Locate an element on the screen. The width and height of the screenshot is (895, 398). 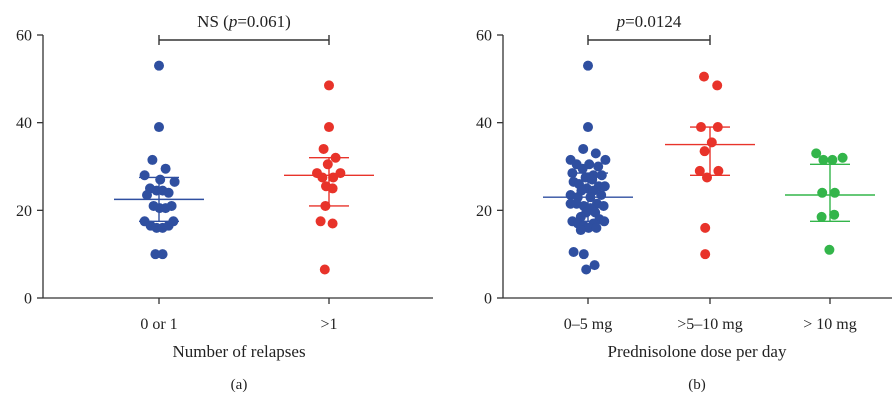
x-axis-title: Prednisolone dose per day is located at coordinates (697, 351).